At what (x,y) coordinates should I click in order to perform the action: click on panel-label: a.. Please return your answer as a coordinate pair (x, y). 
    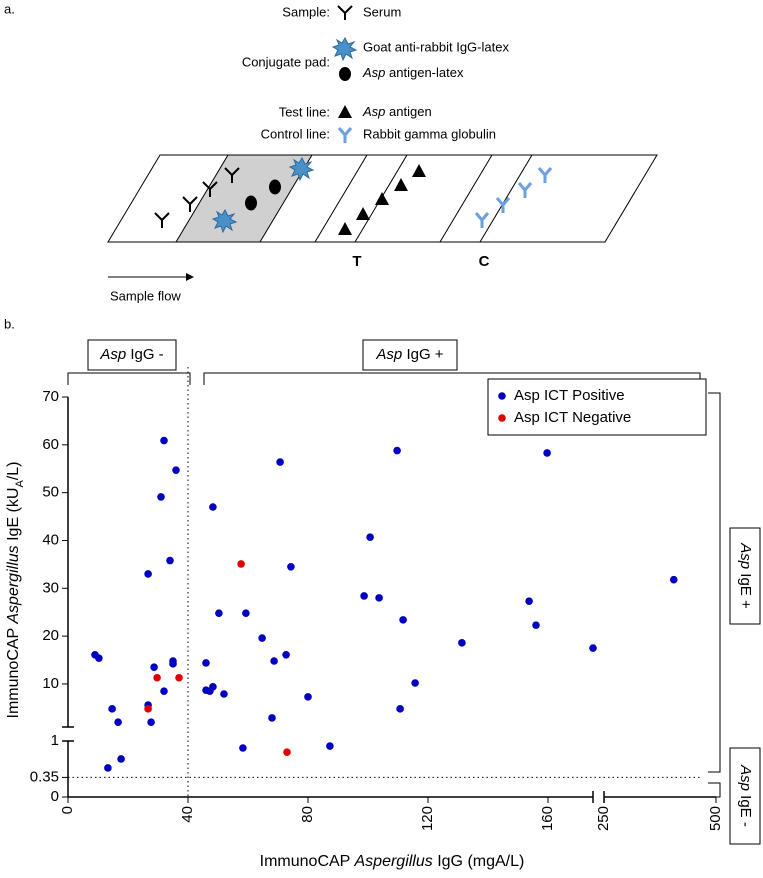
    Looking at the image, I should click on (9, 8).